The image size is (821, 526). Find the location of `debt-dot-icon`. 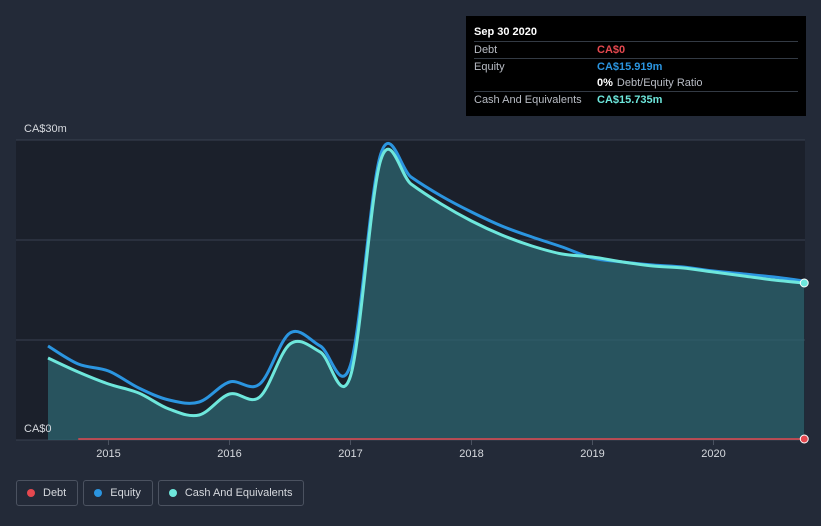

debt-dot-icon is located at coordinates (31, 493).